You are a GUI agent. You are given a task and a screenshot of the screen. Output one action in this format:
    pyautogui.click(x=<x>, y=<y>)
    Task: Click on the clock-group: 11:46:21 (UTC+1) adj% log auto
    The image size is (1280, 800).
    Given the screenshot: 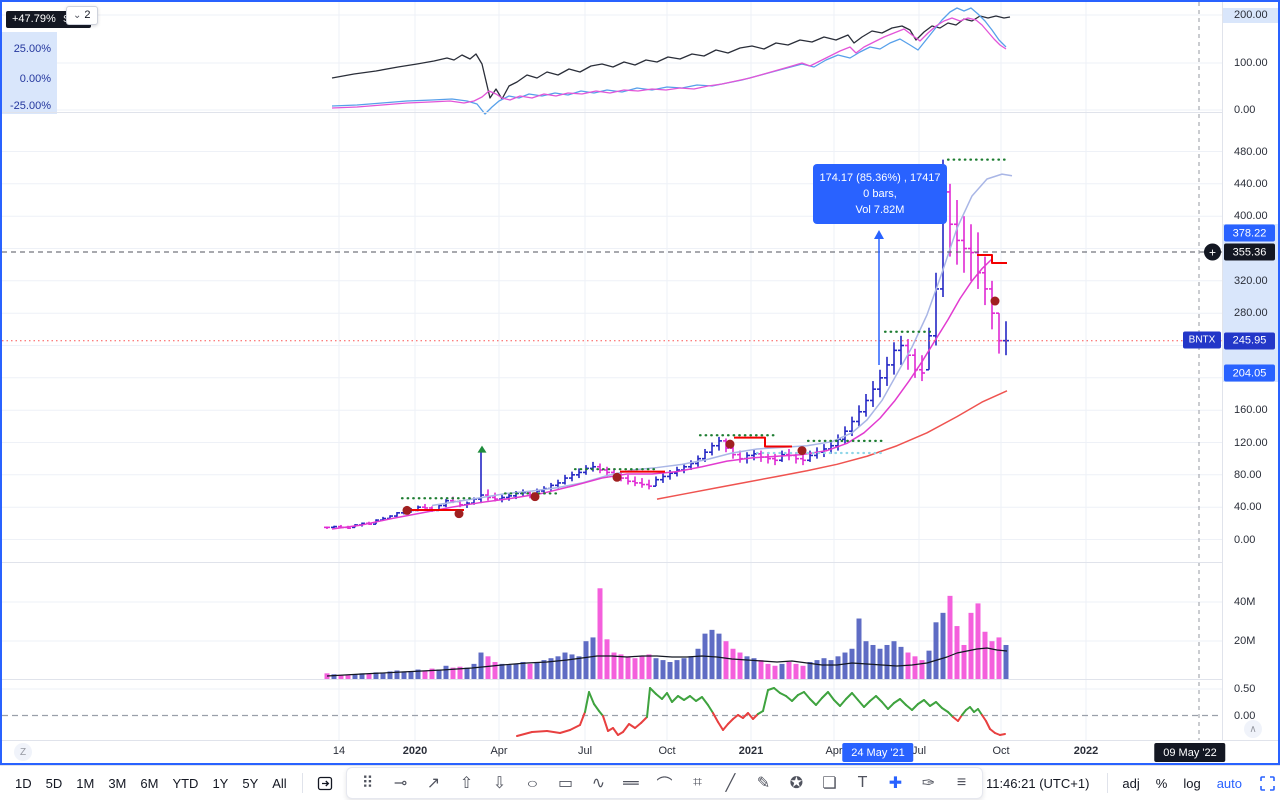 What is the action you would take?
    pyautogui.click(x=1133, y=783)
    